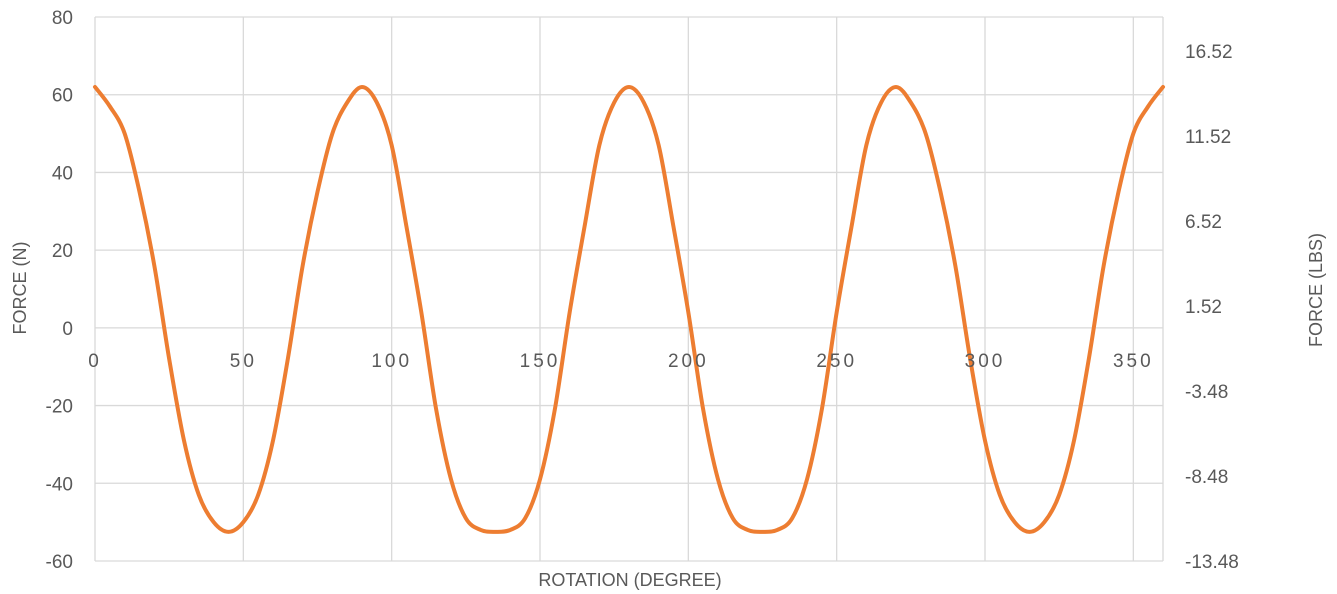 Image resolution: width=1337 pixels, height=594 pixels. What do you see at coordinates (1212, 562) in the screenshot?
I see `y2-tick-label: -13.48` at bounding box center [1212, 562].